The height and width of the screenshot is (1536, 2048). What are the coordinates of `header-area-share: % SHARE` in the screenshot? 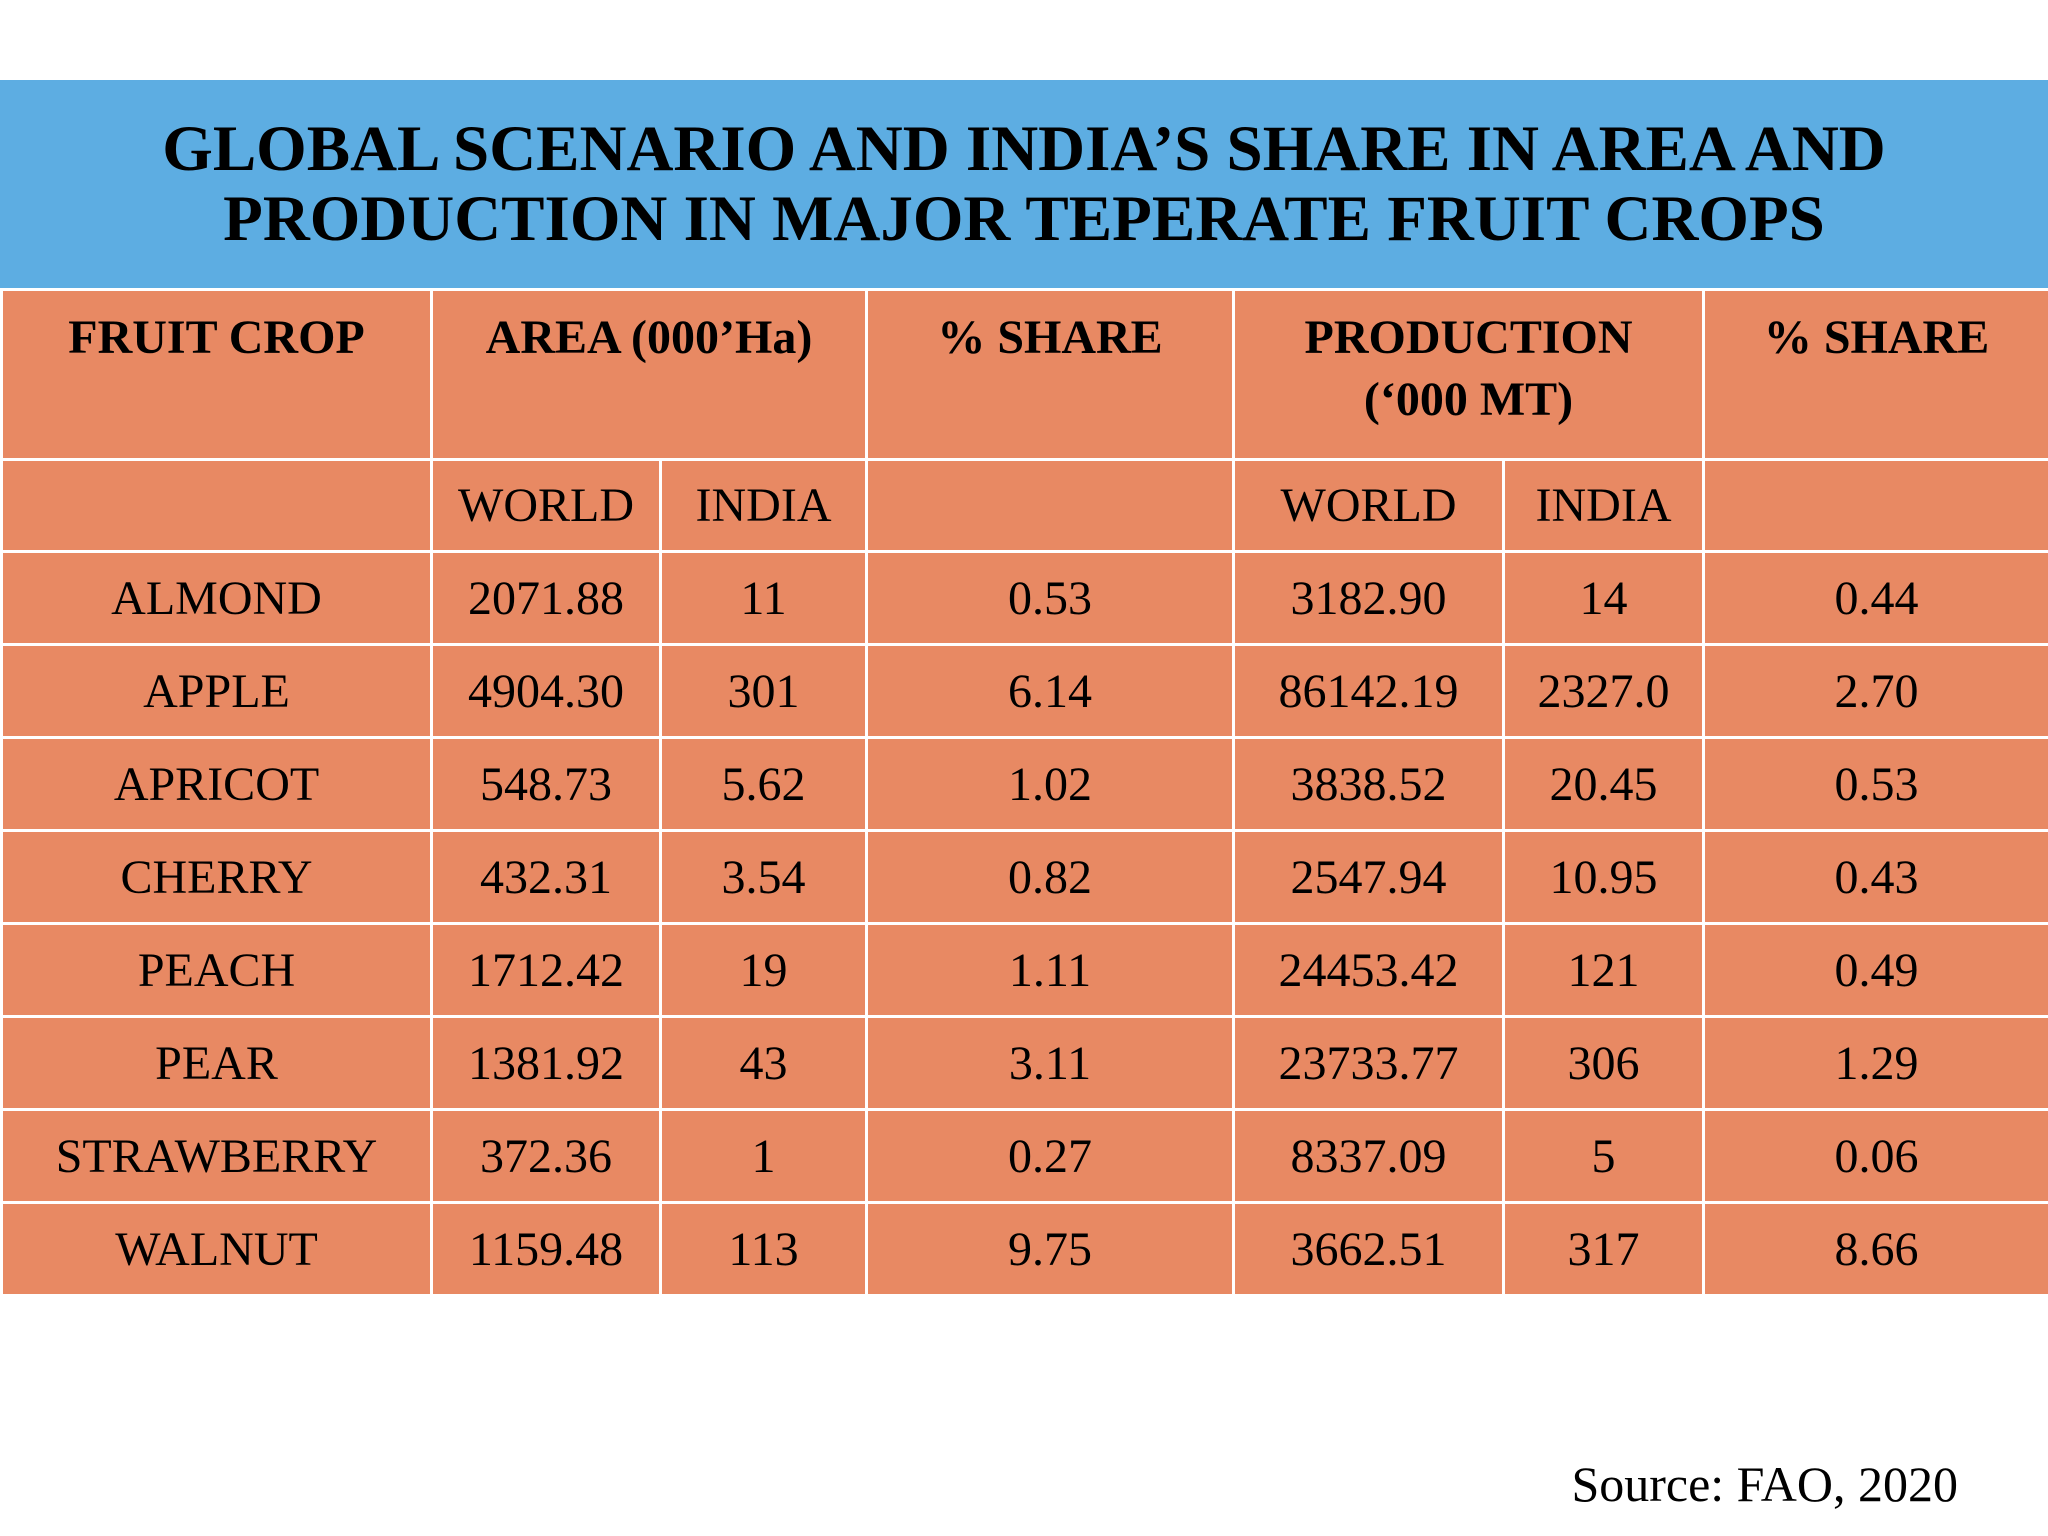 It's located at (1050, 374).